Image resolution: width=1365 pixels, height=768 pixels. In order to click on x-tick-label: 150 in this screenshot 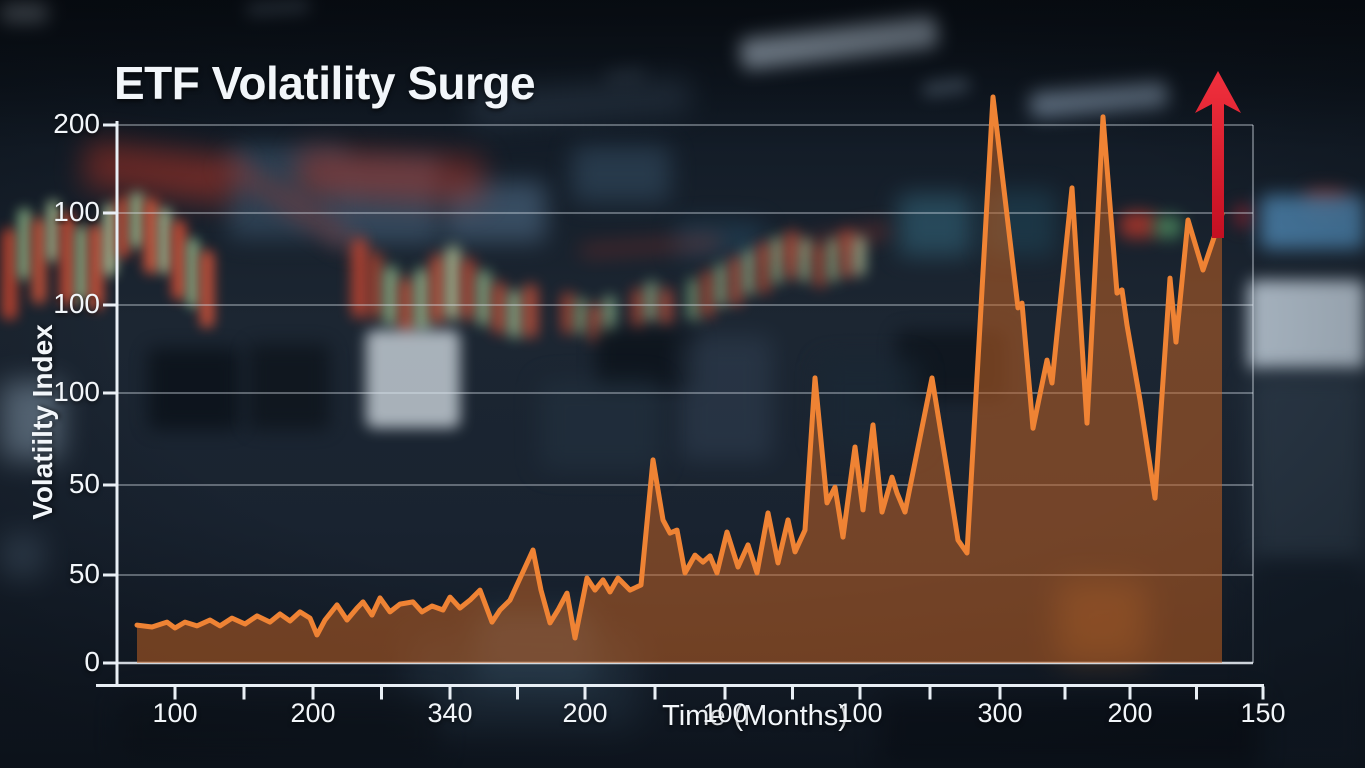, I will do `click(1263, 713)`.